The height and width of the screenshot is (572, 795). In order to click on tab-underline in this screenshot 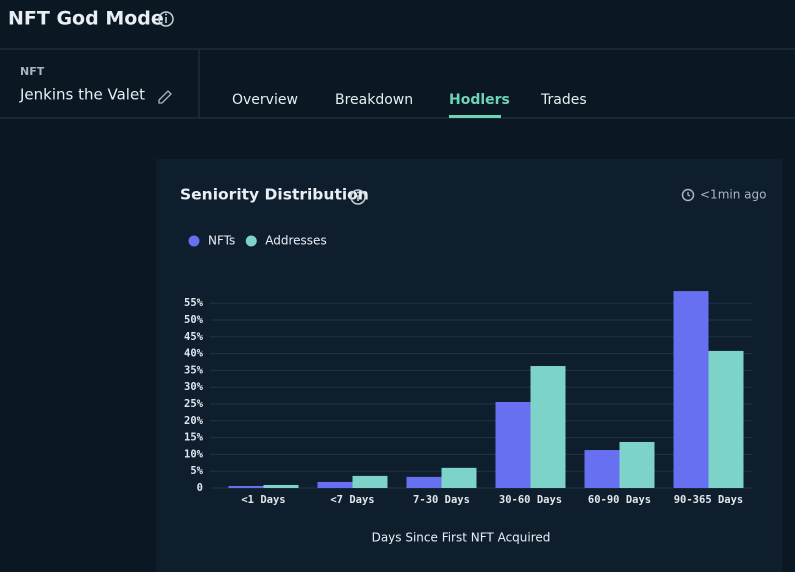, I will do `click(475, 116)`.